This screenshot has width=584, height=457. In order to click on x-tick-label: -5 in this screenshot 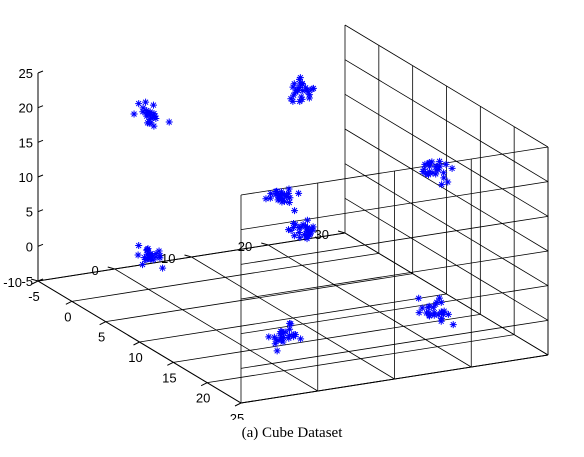, I will do `click(34, 296)`.